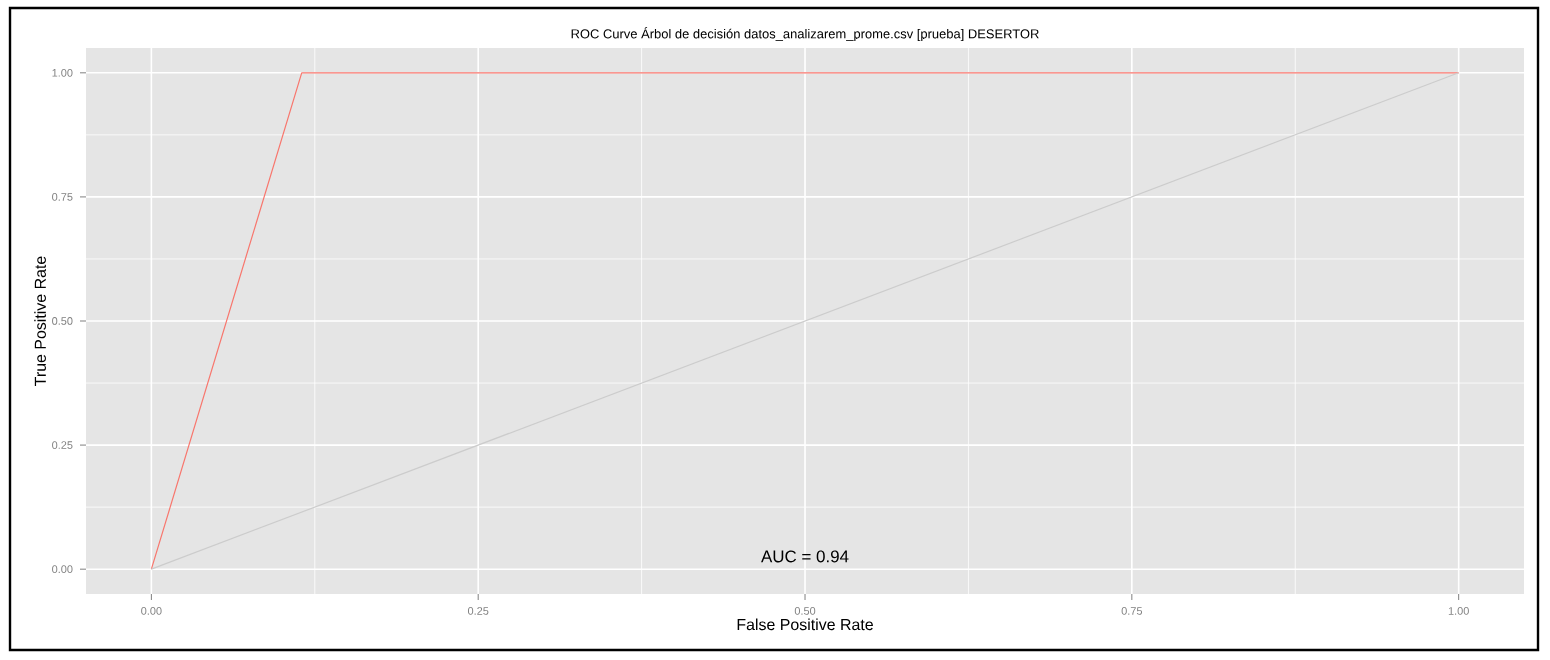  I want to click on annotation: AUC = 0.94, so click(805, 556).